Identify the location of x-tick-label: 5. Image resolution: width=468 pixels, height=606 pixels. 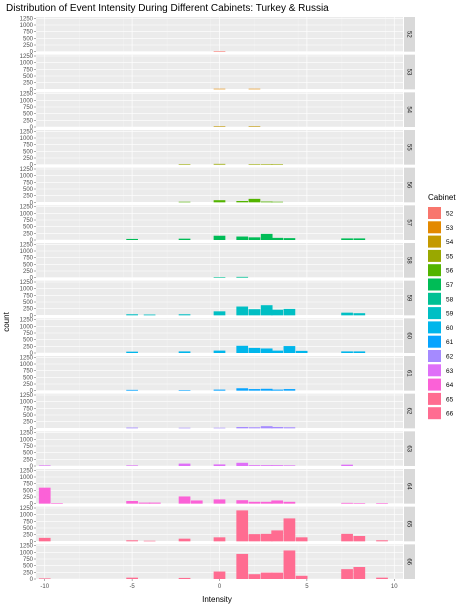
(307, 587).